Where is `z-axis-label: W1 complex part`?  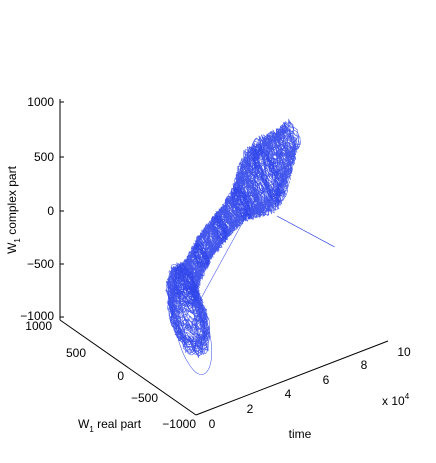
z-axis-label: W1 complex part is located at coordinates (13, 209).